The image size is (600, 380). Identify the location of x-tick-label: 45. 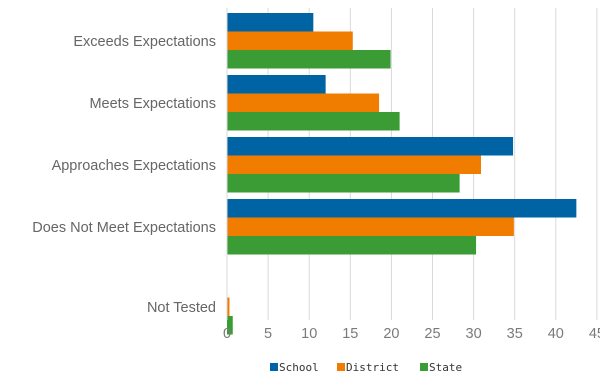
(594, 334).